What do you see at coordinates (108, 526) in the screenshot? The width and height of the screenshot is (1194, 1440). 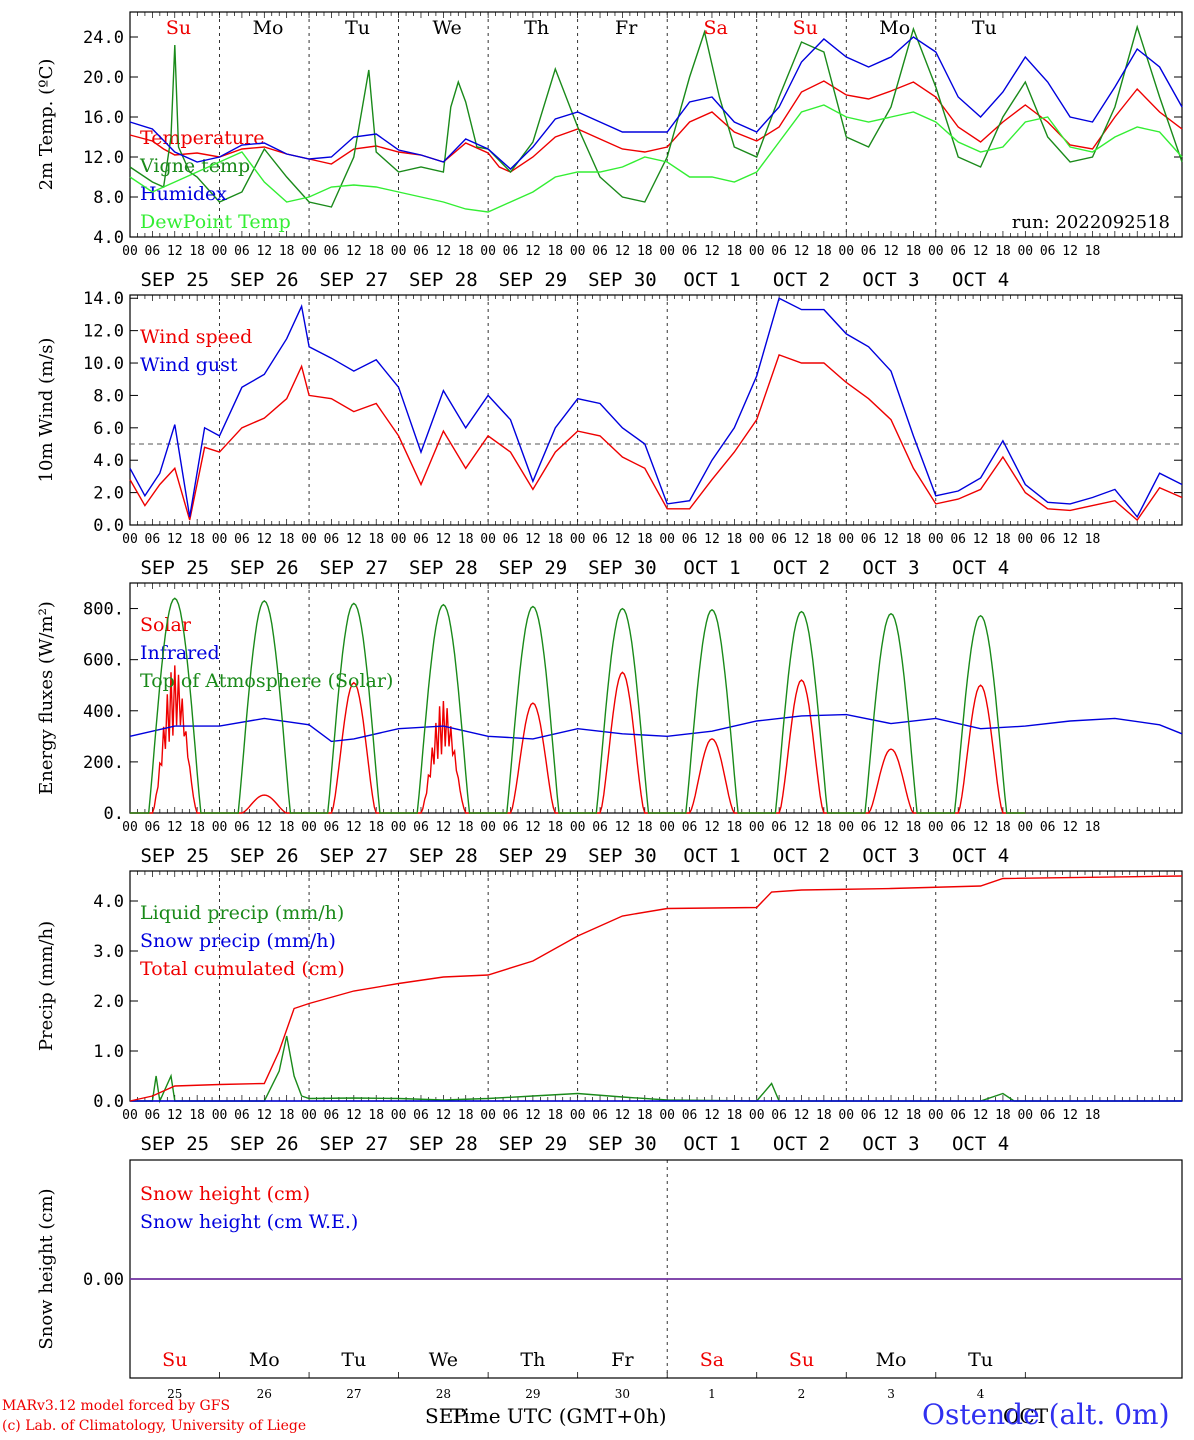 I see `y-tick-label: 0.0` at bounding box center [108, 526].